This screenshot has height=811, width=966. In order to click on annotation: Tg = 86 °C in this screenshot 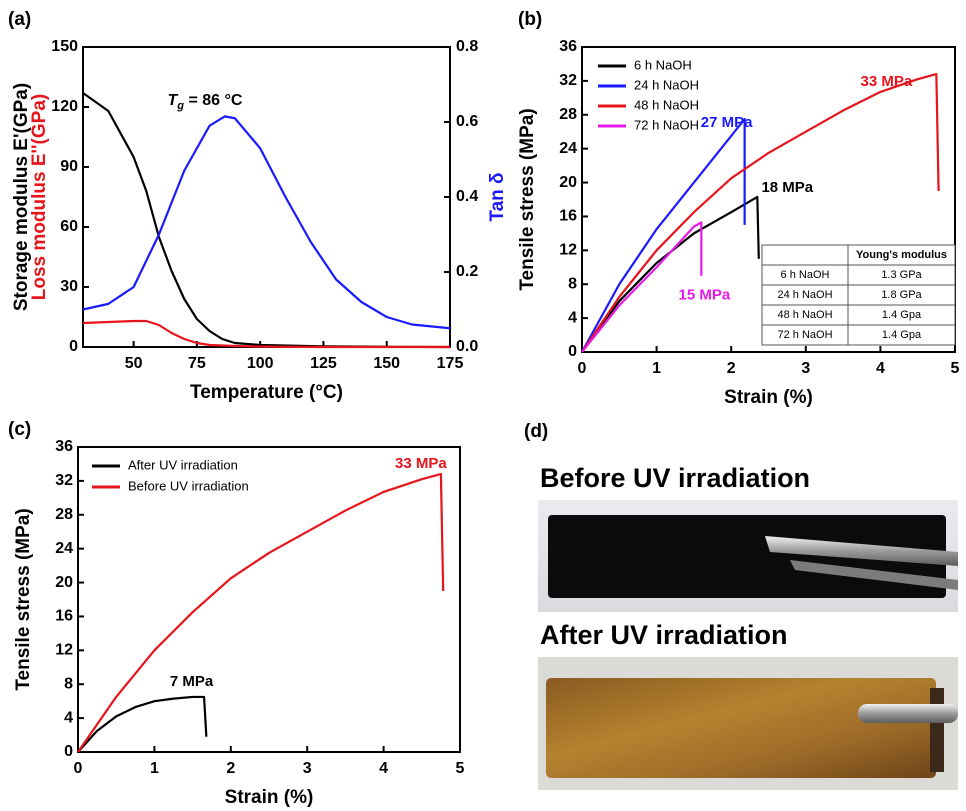, I will do `click(205, 102)`.